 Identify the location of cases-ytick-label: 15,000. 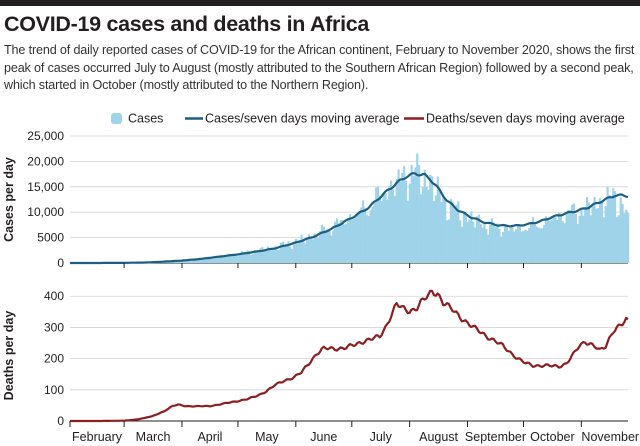
(45, 187).